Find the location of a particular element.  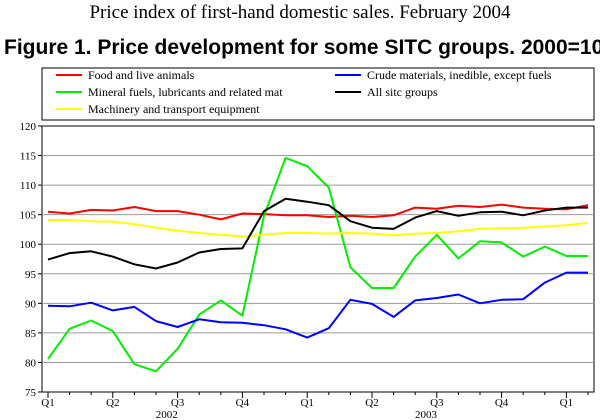

x-year-label: 2002 is located at coordinates (167, 414).